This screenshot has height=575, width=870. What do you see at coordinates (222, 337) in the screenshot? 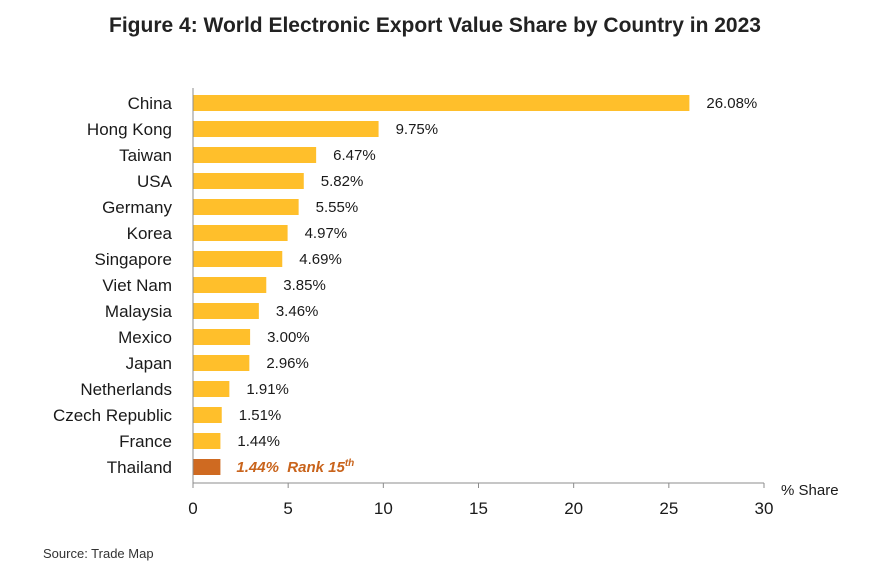
I see `bar-mexico` at bounding box center [222, 337].